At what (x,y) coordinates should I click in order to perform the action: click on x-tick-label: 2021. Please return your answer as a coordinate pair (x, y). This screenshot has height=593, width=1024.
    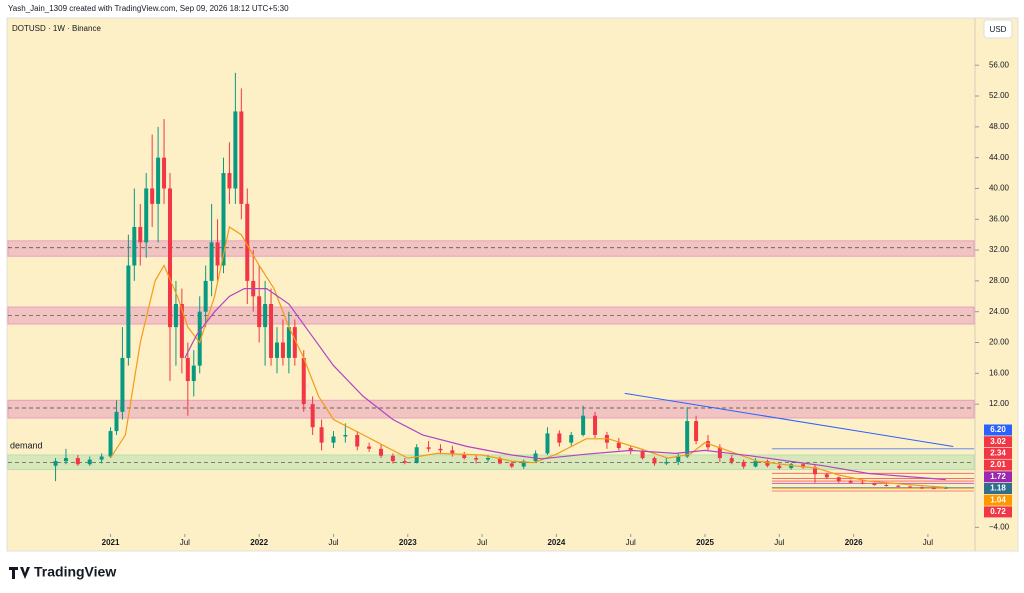
    Looking at the image, I should click on (111, 542).